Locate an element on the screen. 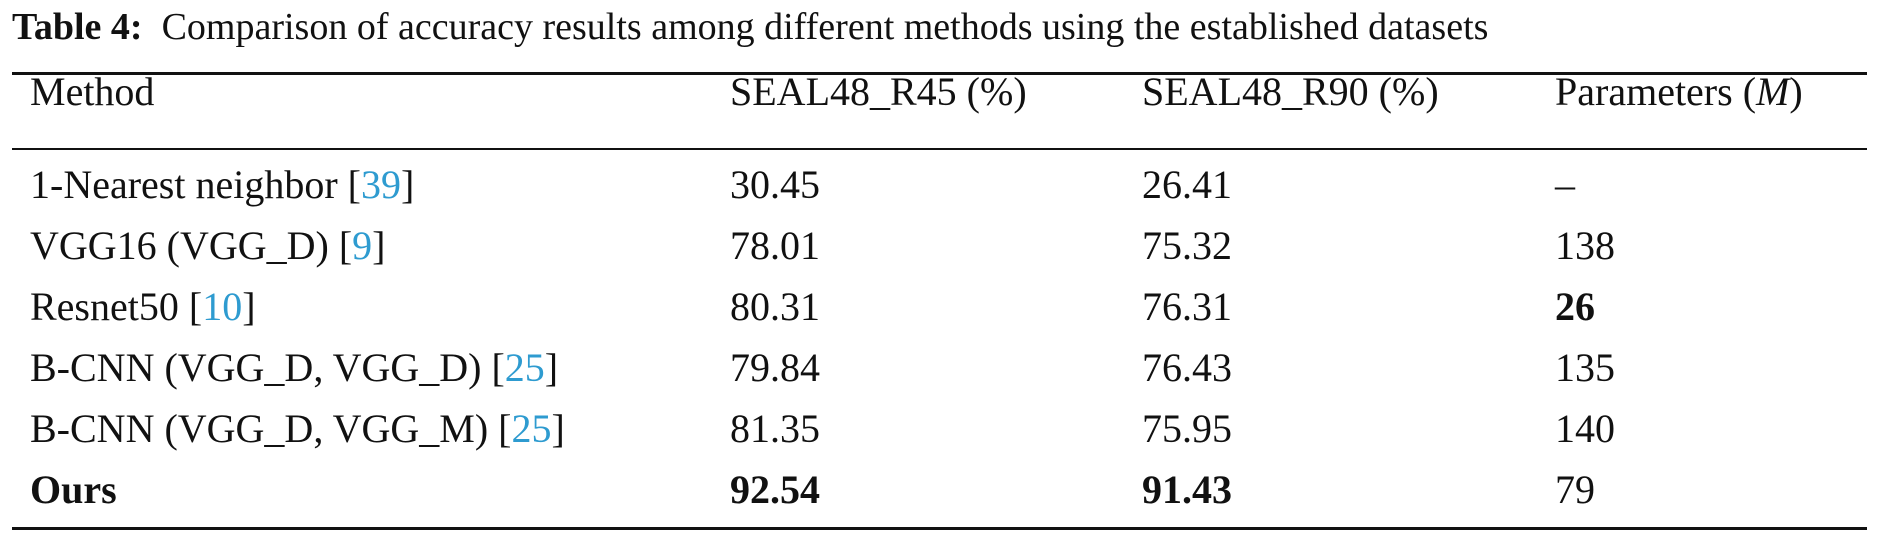 This screenshot has height=533, width=1879. params-value-best: 26 is located at coordinates (1575, 306).